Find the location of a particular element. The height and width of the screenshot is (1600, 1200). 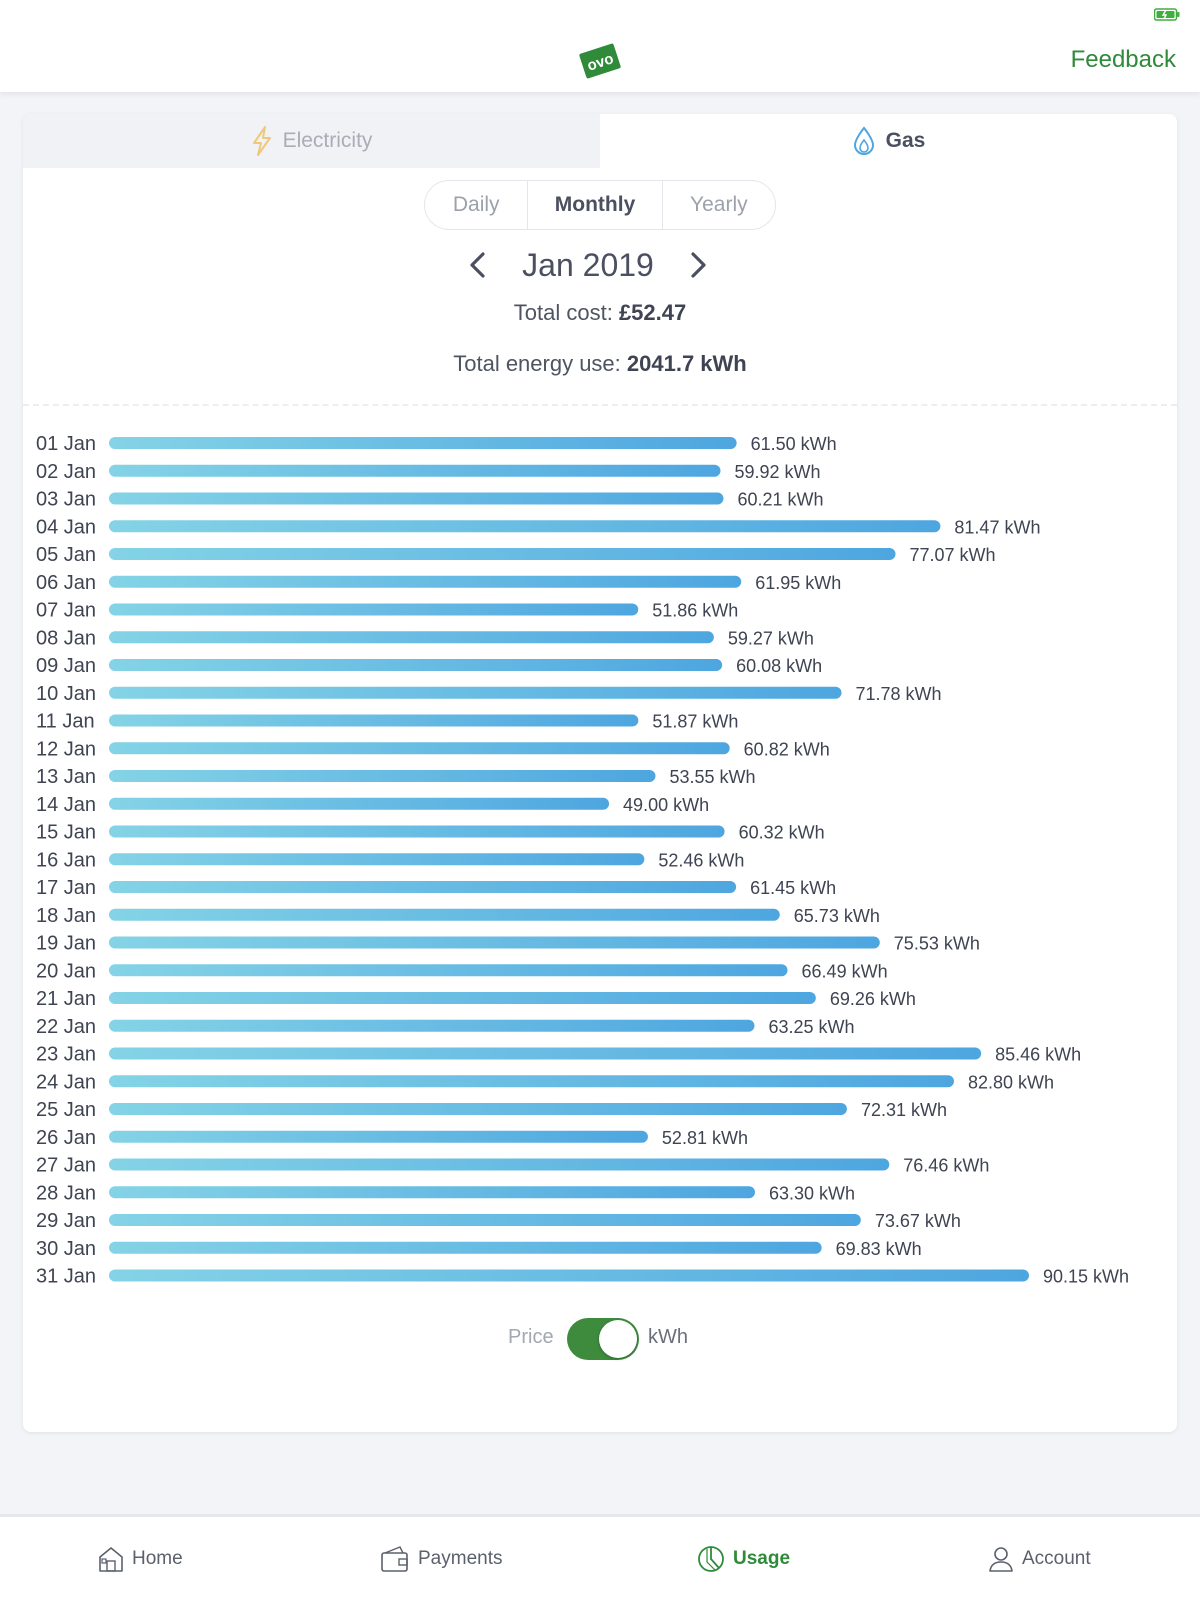

bar-category-label: 14 Jan is located at coordinates (66, 805).